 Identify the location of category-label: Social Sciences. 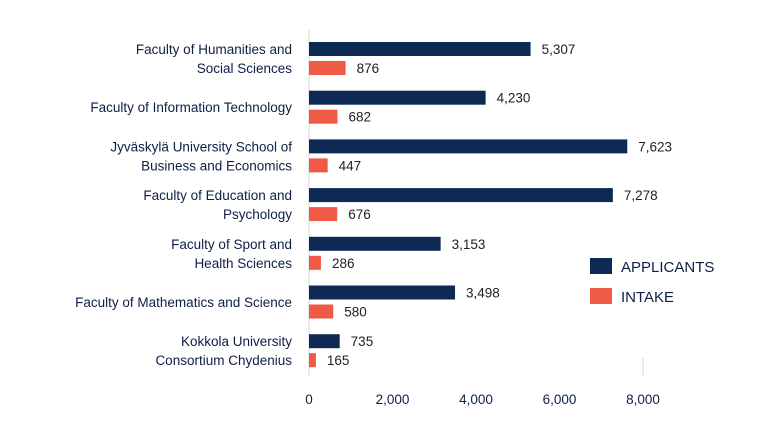
(245, 68).